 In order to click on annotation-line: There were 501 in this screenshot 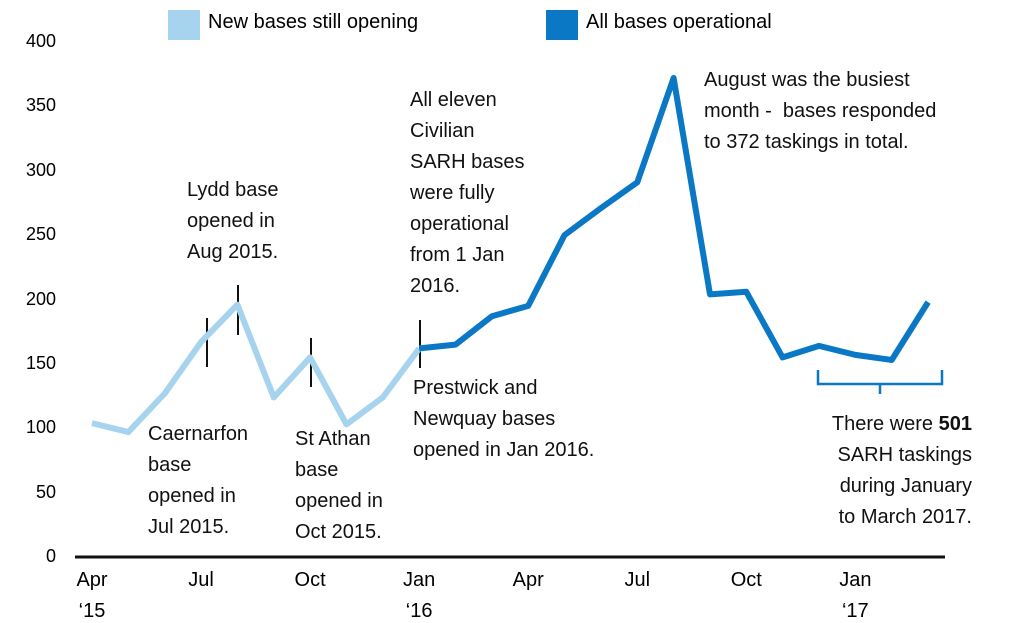, I will do `click(902, 424)`.